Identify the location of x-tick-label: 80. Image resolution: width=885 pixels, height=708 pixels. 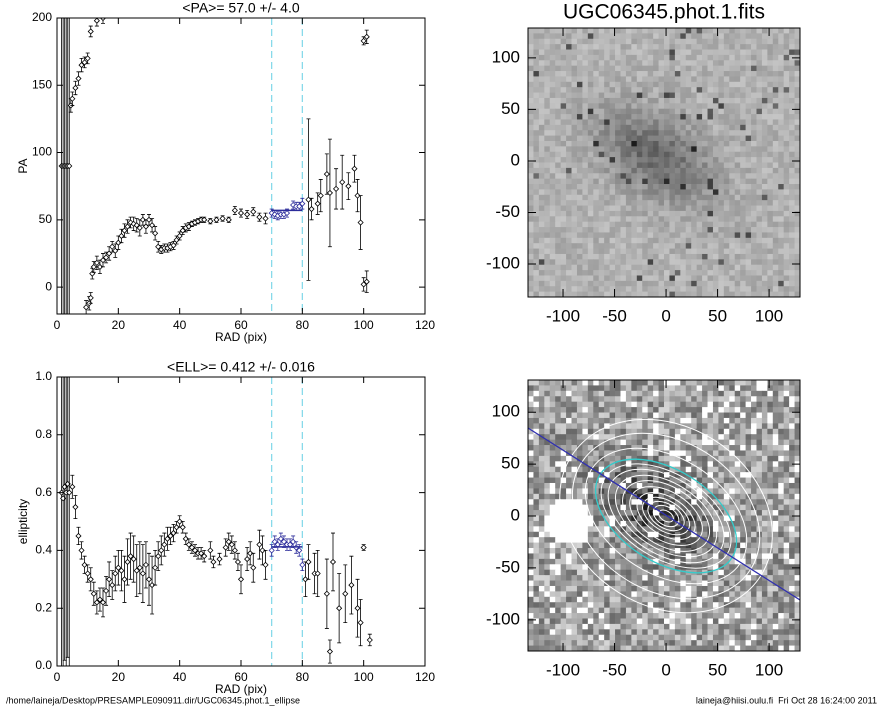
(303, 677).